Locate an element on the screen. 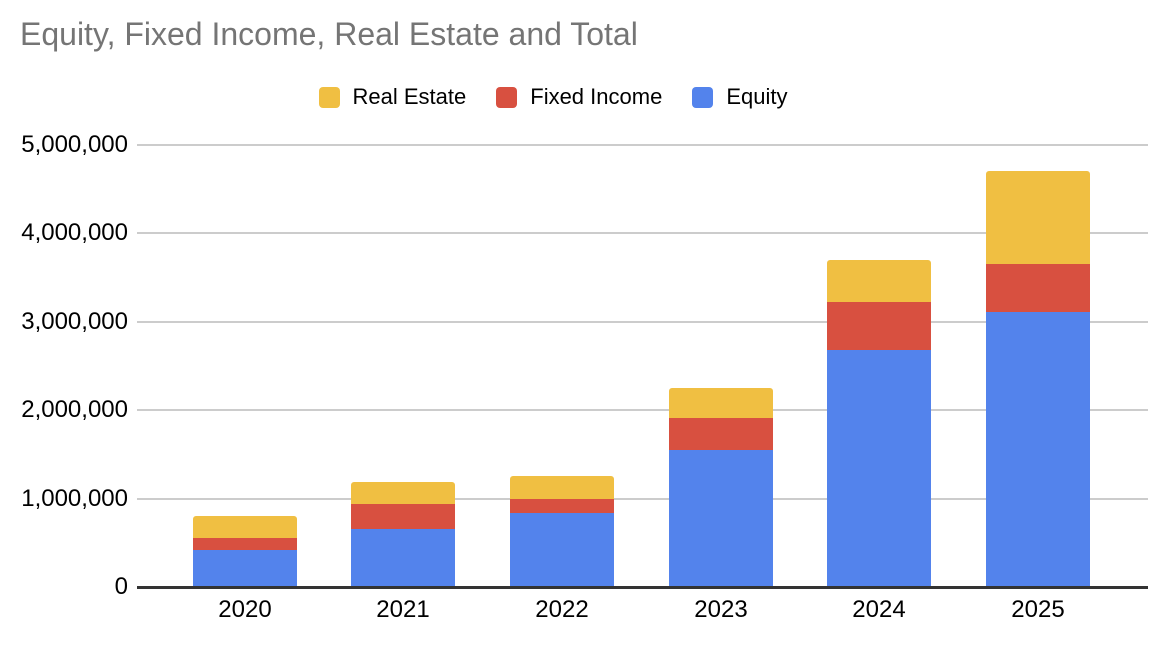 This screenshot has height=654, width=1150. x-axis-label-2024: 2024 is located at coordinates (879, 609).